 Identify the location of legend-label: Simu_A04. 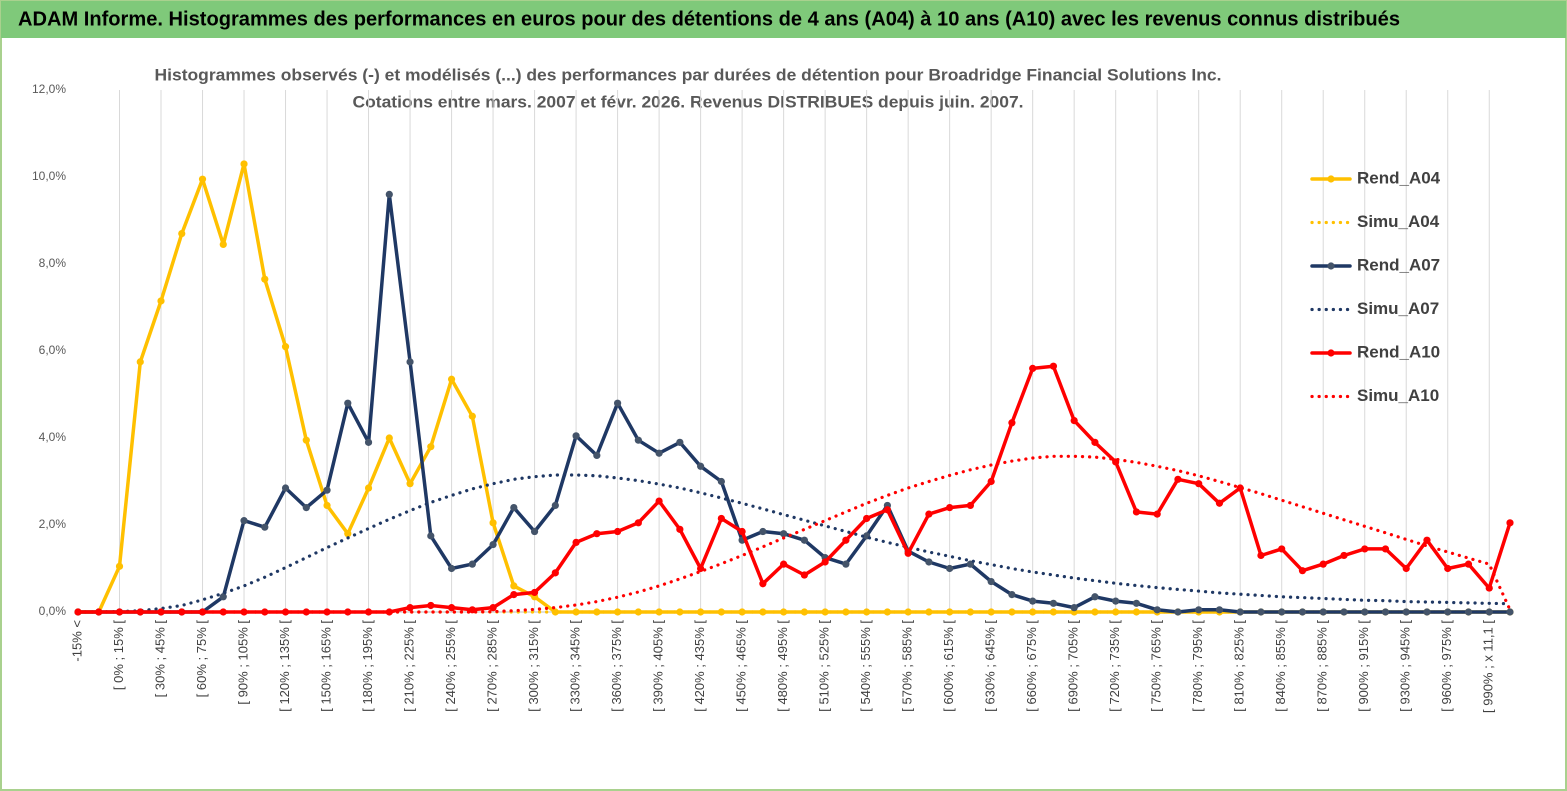
(1398, 221).